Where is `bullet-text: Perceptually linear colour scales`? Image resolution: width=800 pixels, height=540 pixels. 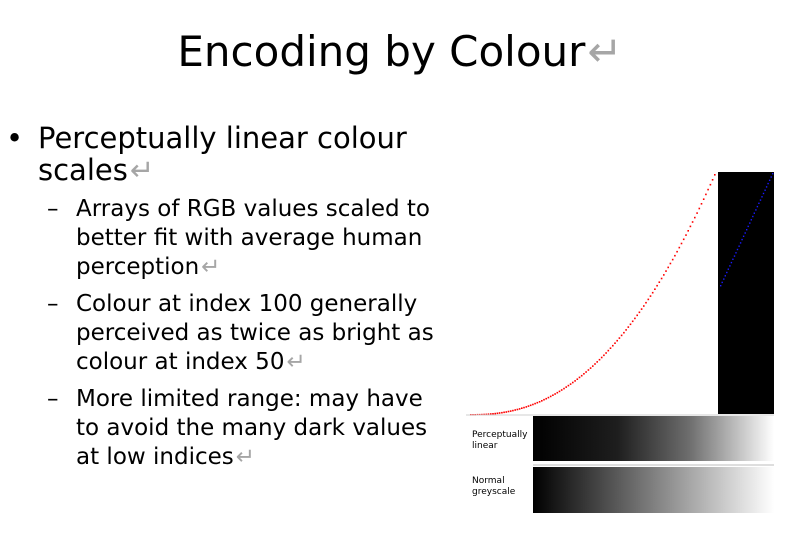 bullet-text: Perceptually linear colour scales is located at coordinates (222, 154).